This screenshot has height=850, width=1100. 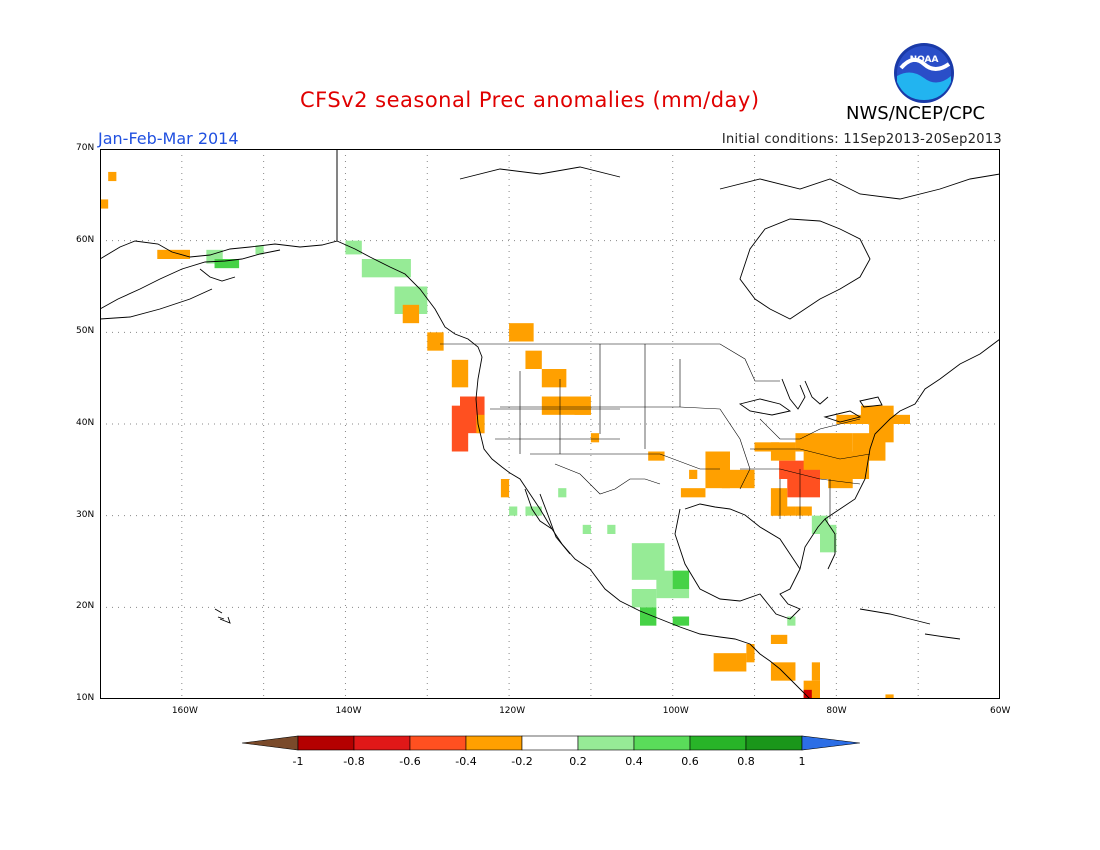 I want to click on colorbar-label: -0.8, so click(x=353, y=761).